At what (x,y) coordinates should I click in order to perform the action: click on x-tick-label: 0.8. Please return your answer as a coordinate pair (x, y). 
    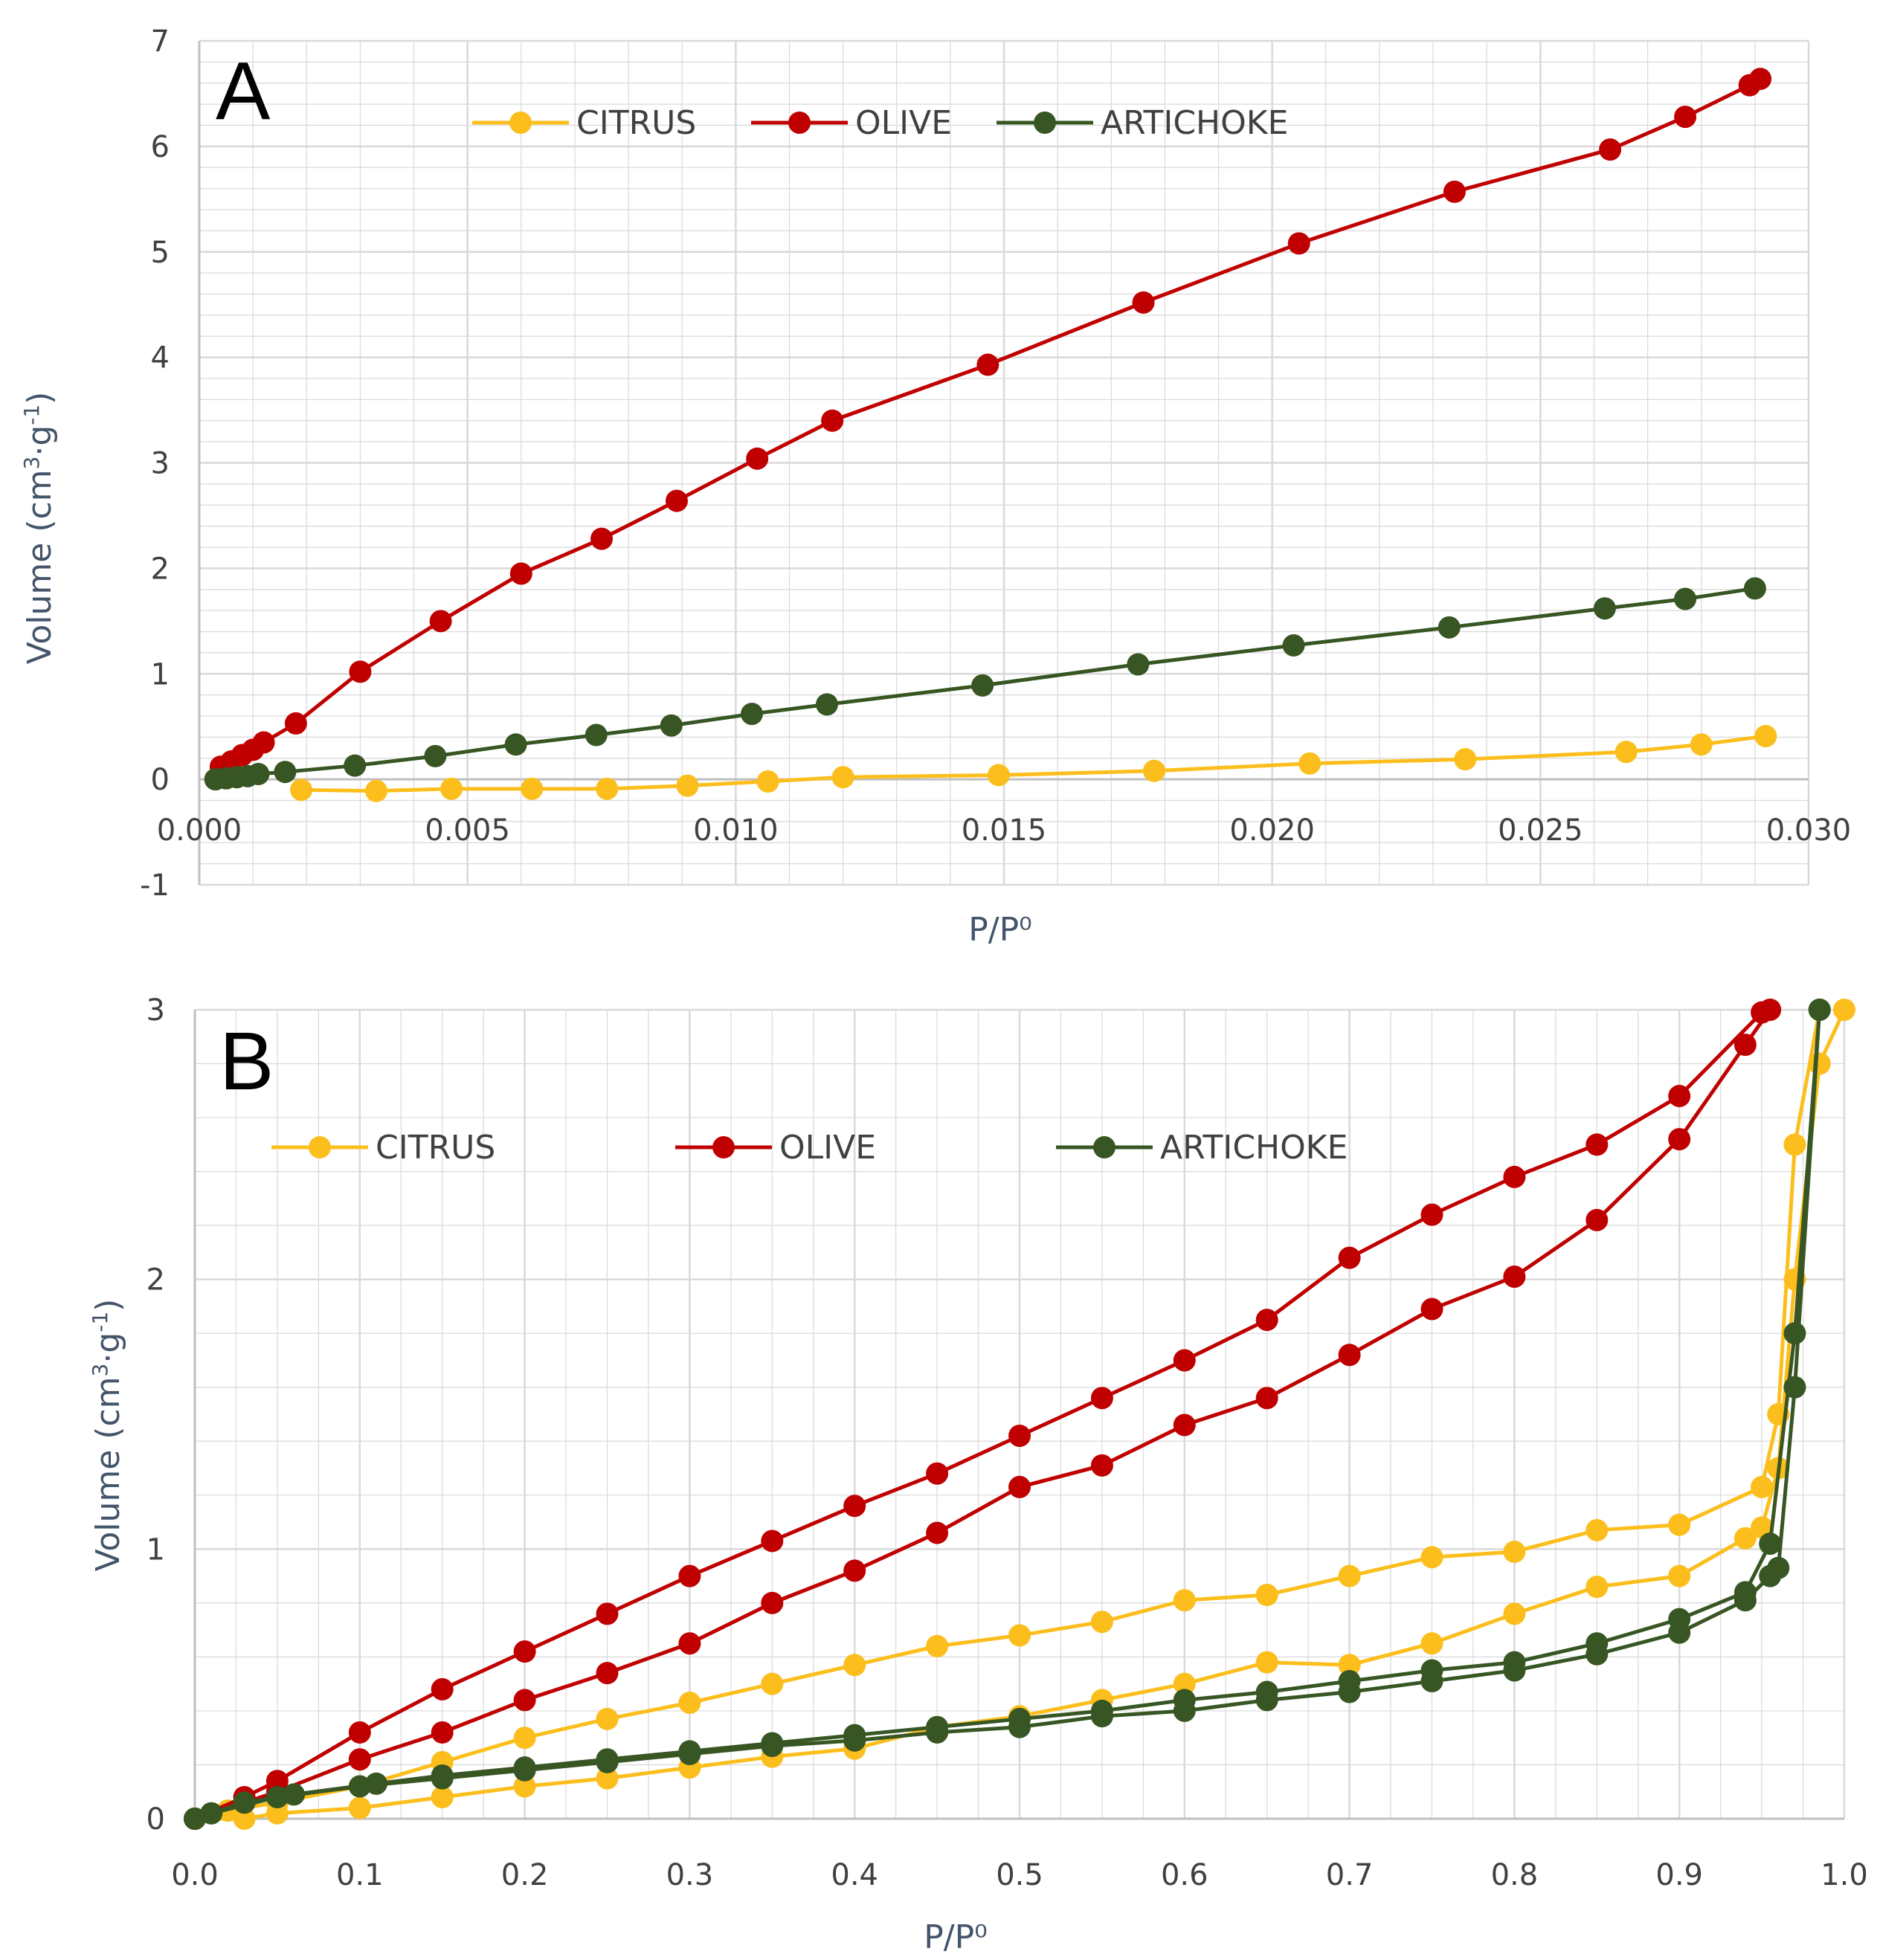
    Looking at the image, I should click on (1515, 1875).